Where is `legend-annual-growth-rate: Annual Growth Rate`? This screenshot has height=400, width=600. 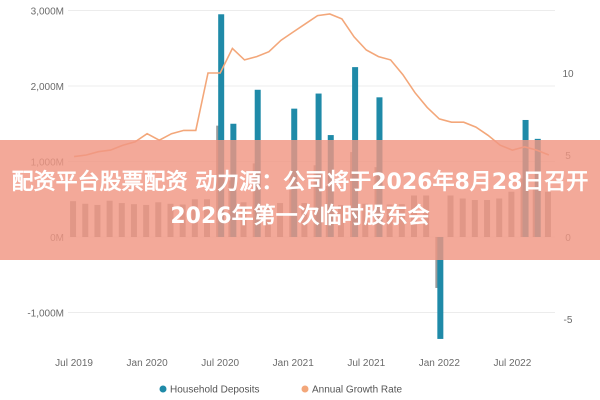 legend-annual-growth-rate: Annual Growth Rate is located at coordinates (357, 390).